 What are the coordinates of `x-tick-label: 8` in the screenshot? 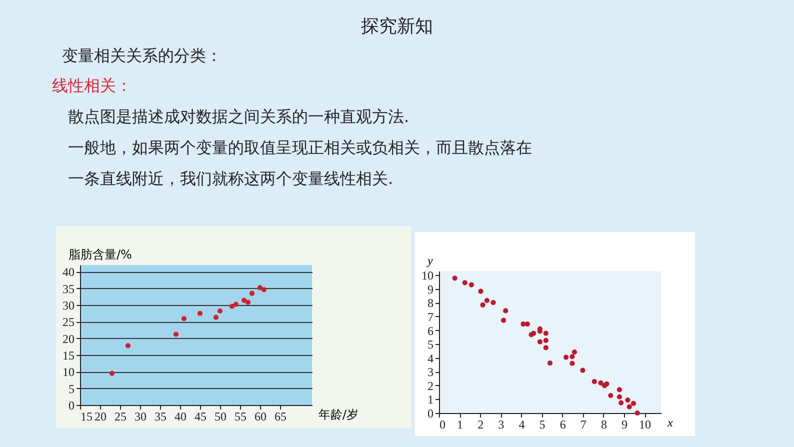 It's located at (603, 425).